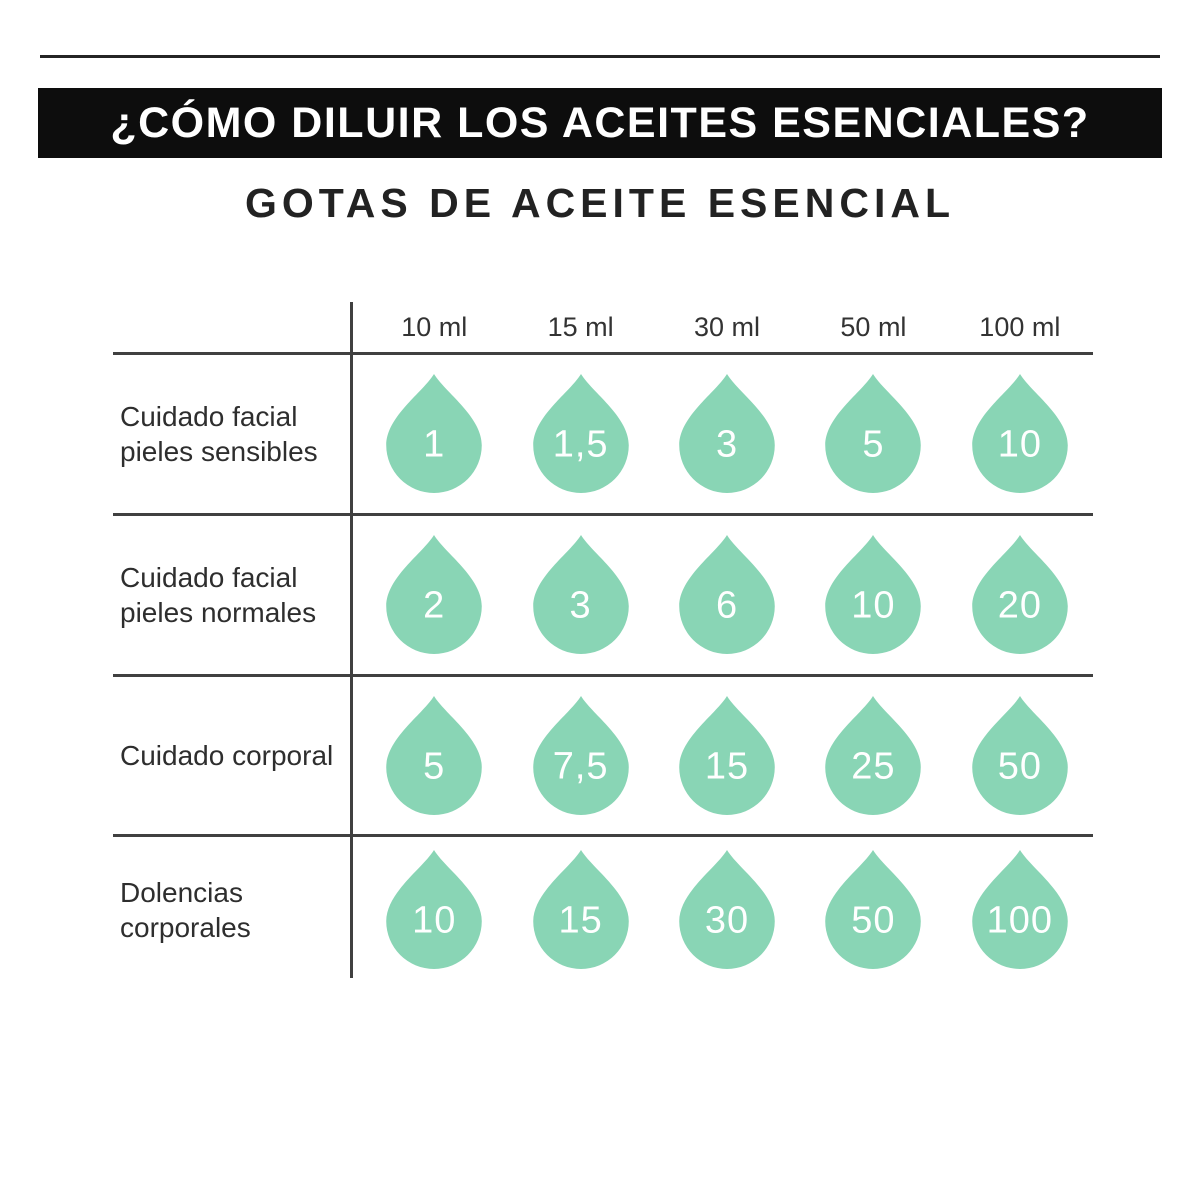 This screenshot has height=1200, width=1200. I want to click on drop-cell: 30, so click(727, 910).